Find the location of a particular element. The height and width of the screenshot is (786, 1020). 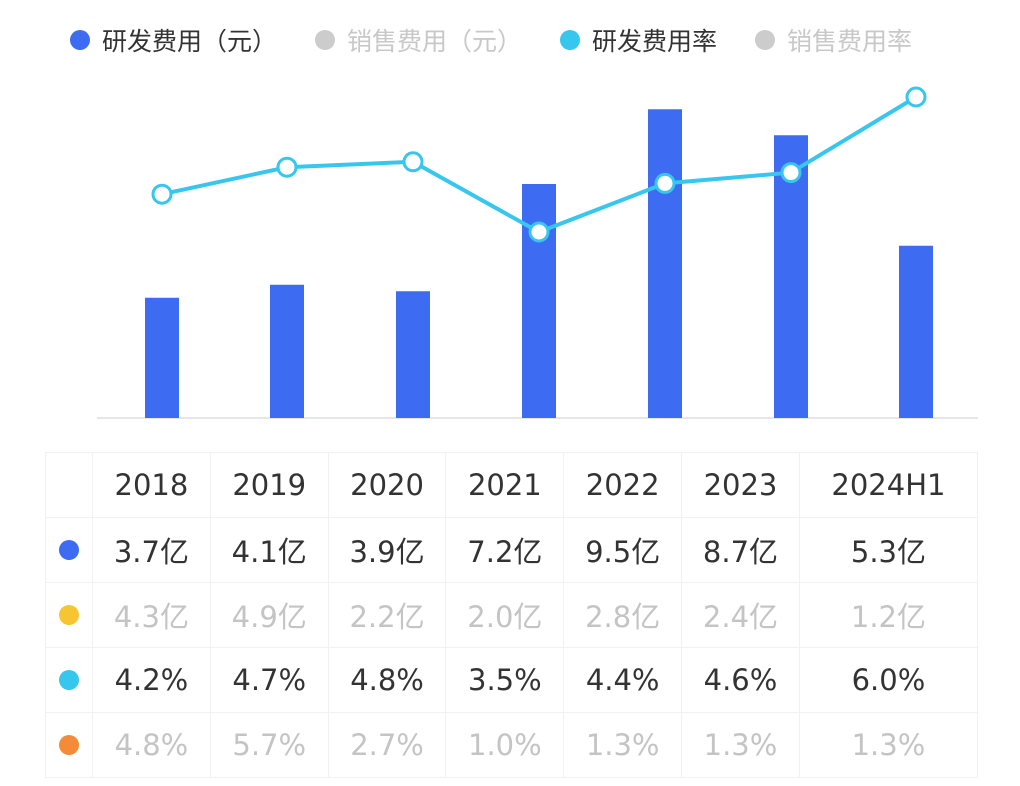

bar-2020 is located at coordinates (413, 354).